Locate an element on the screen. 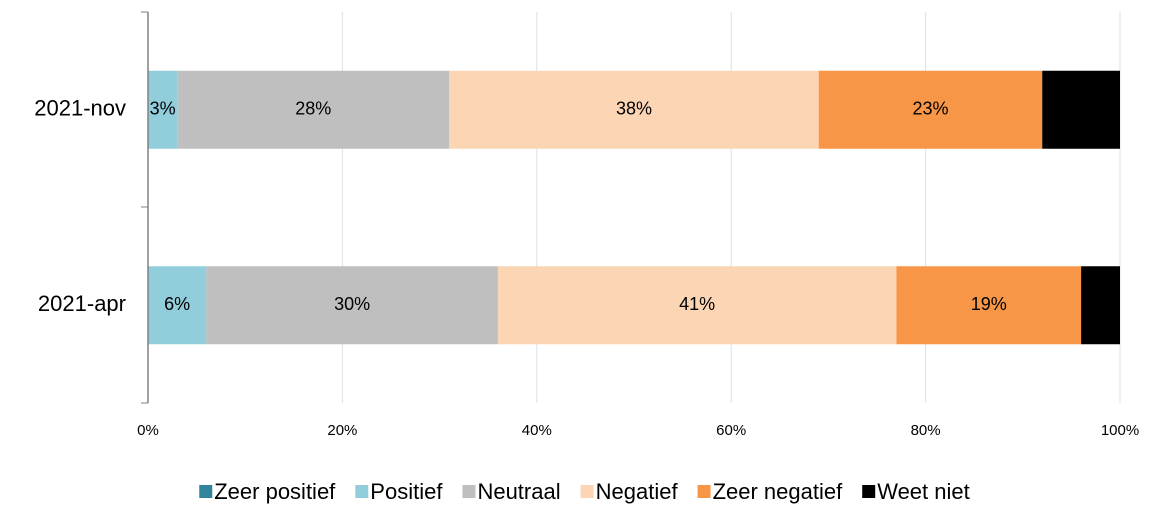 The width and height of the screenshot is (1149, 505). legend-label: Positief is located at coordinates (406, 491).